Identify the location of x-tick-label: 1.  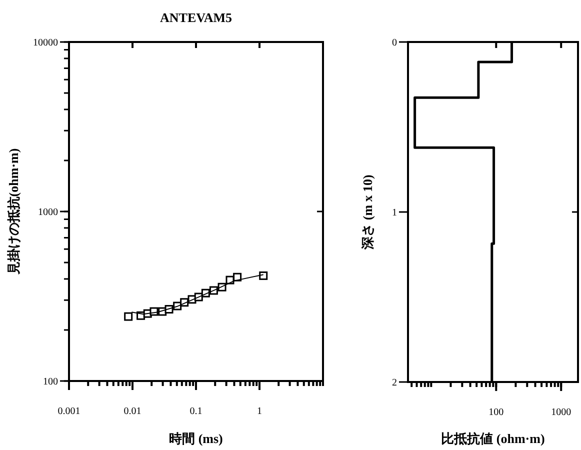
(259, 411).